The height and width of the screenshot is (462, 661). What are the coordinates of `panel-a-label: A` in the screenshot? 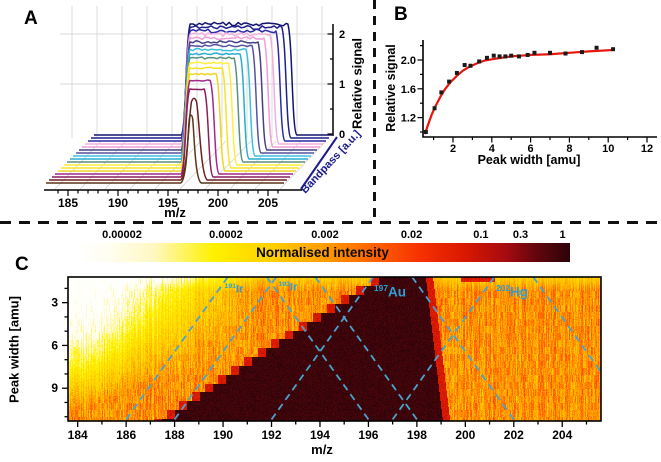 It's located at (31, 18).